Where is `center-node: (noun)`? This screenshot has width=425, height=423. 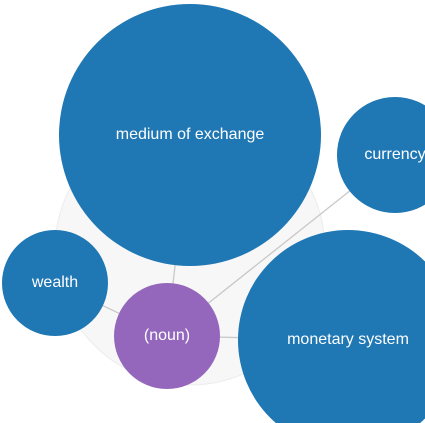
center-node: (noun) is located at coordinates (167, 336).